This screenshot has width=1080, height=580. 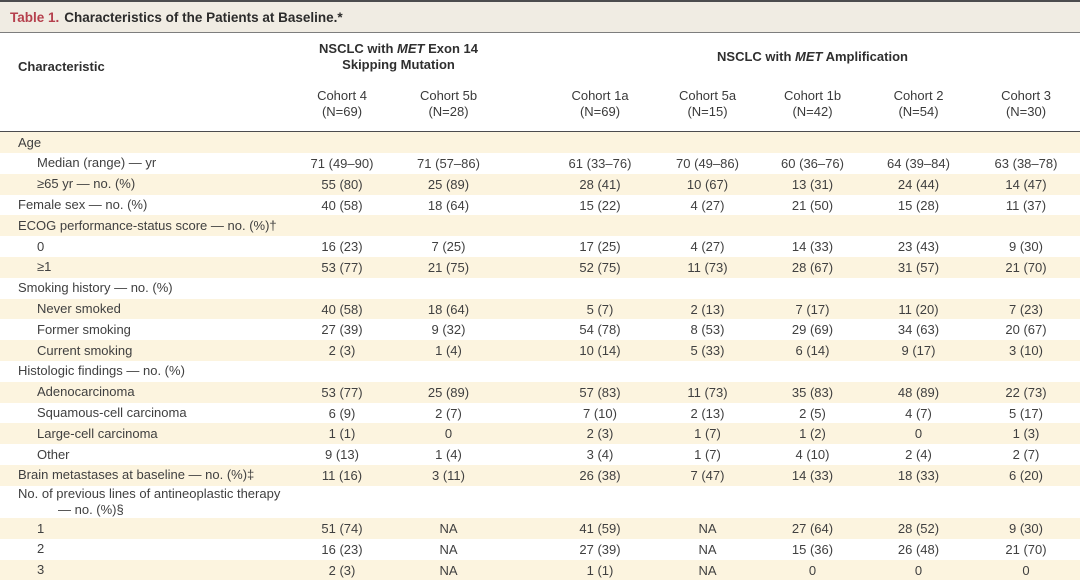 I want to click on cohort-header-5a: Cohort 5a (N=15), so click(x=707, y=105).